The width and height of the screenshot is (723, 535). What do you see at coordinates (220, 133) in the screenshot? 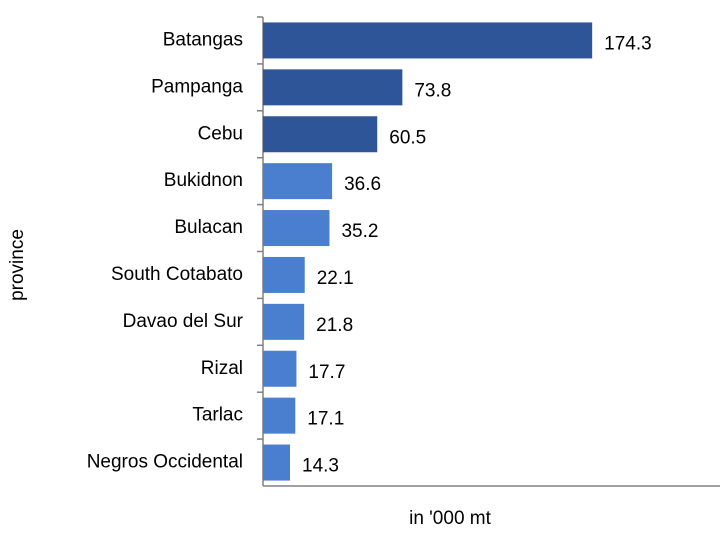
I see `category-label: Cebu` at bounding box center [220, 133].